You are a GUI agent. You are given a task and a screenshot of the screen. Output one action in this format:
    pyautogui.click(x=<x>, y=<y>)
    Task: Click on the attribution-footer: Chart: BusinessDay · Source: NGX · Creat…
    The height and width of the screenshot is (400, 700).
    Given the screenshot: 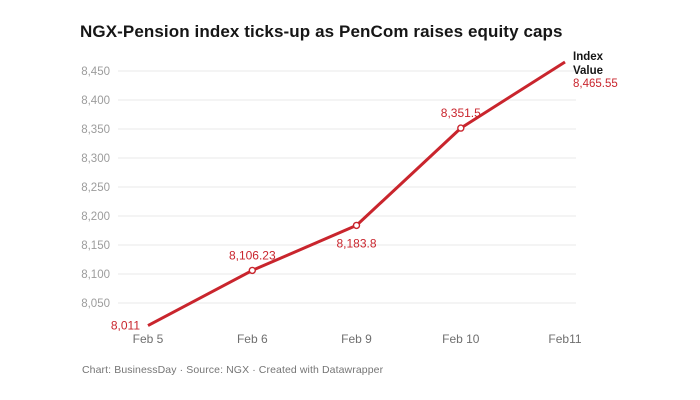 What is the action you would take?
    pyautogui.click(x=233, y=370)
    